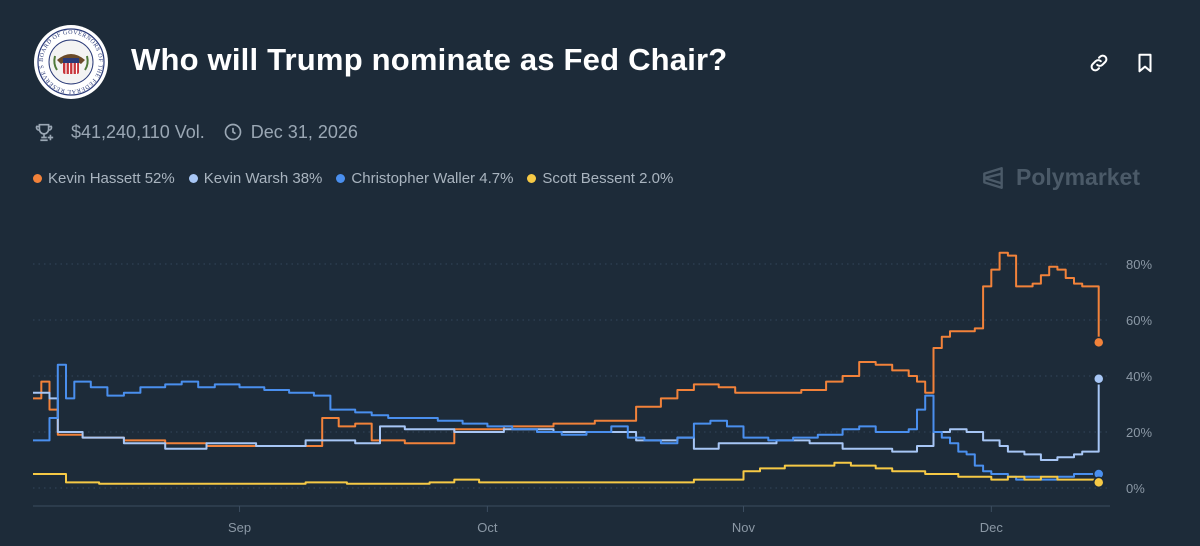  I want to click on trophy-icon, so click(44, 132).